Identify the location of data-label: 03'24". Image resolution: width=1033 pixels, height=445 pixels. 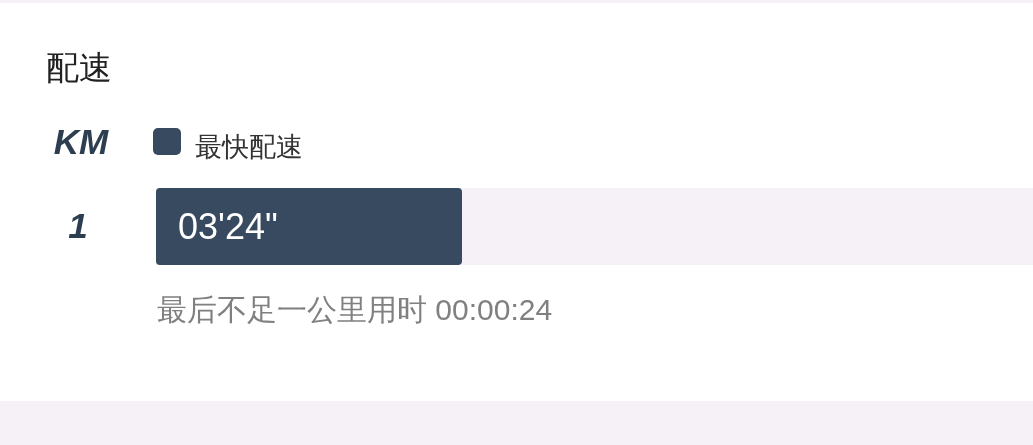
(228, 226).